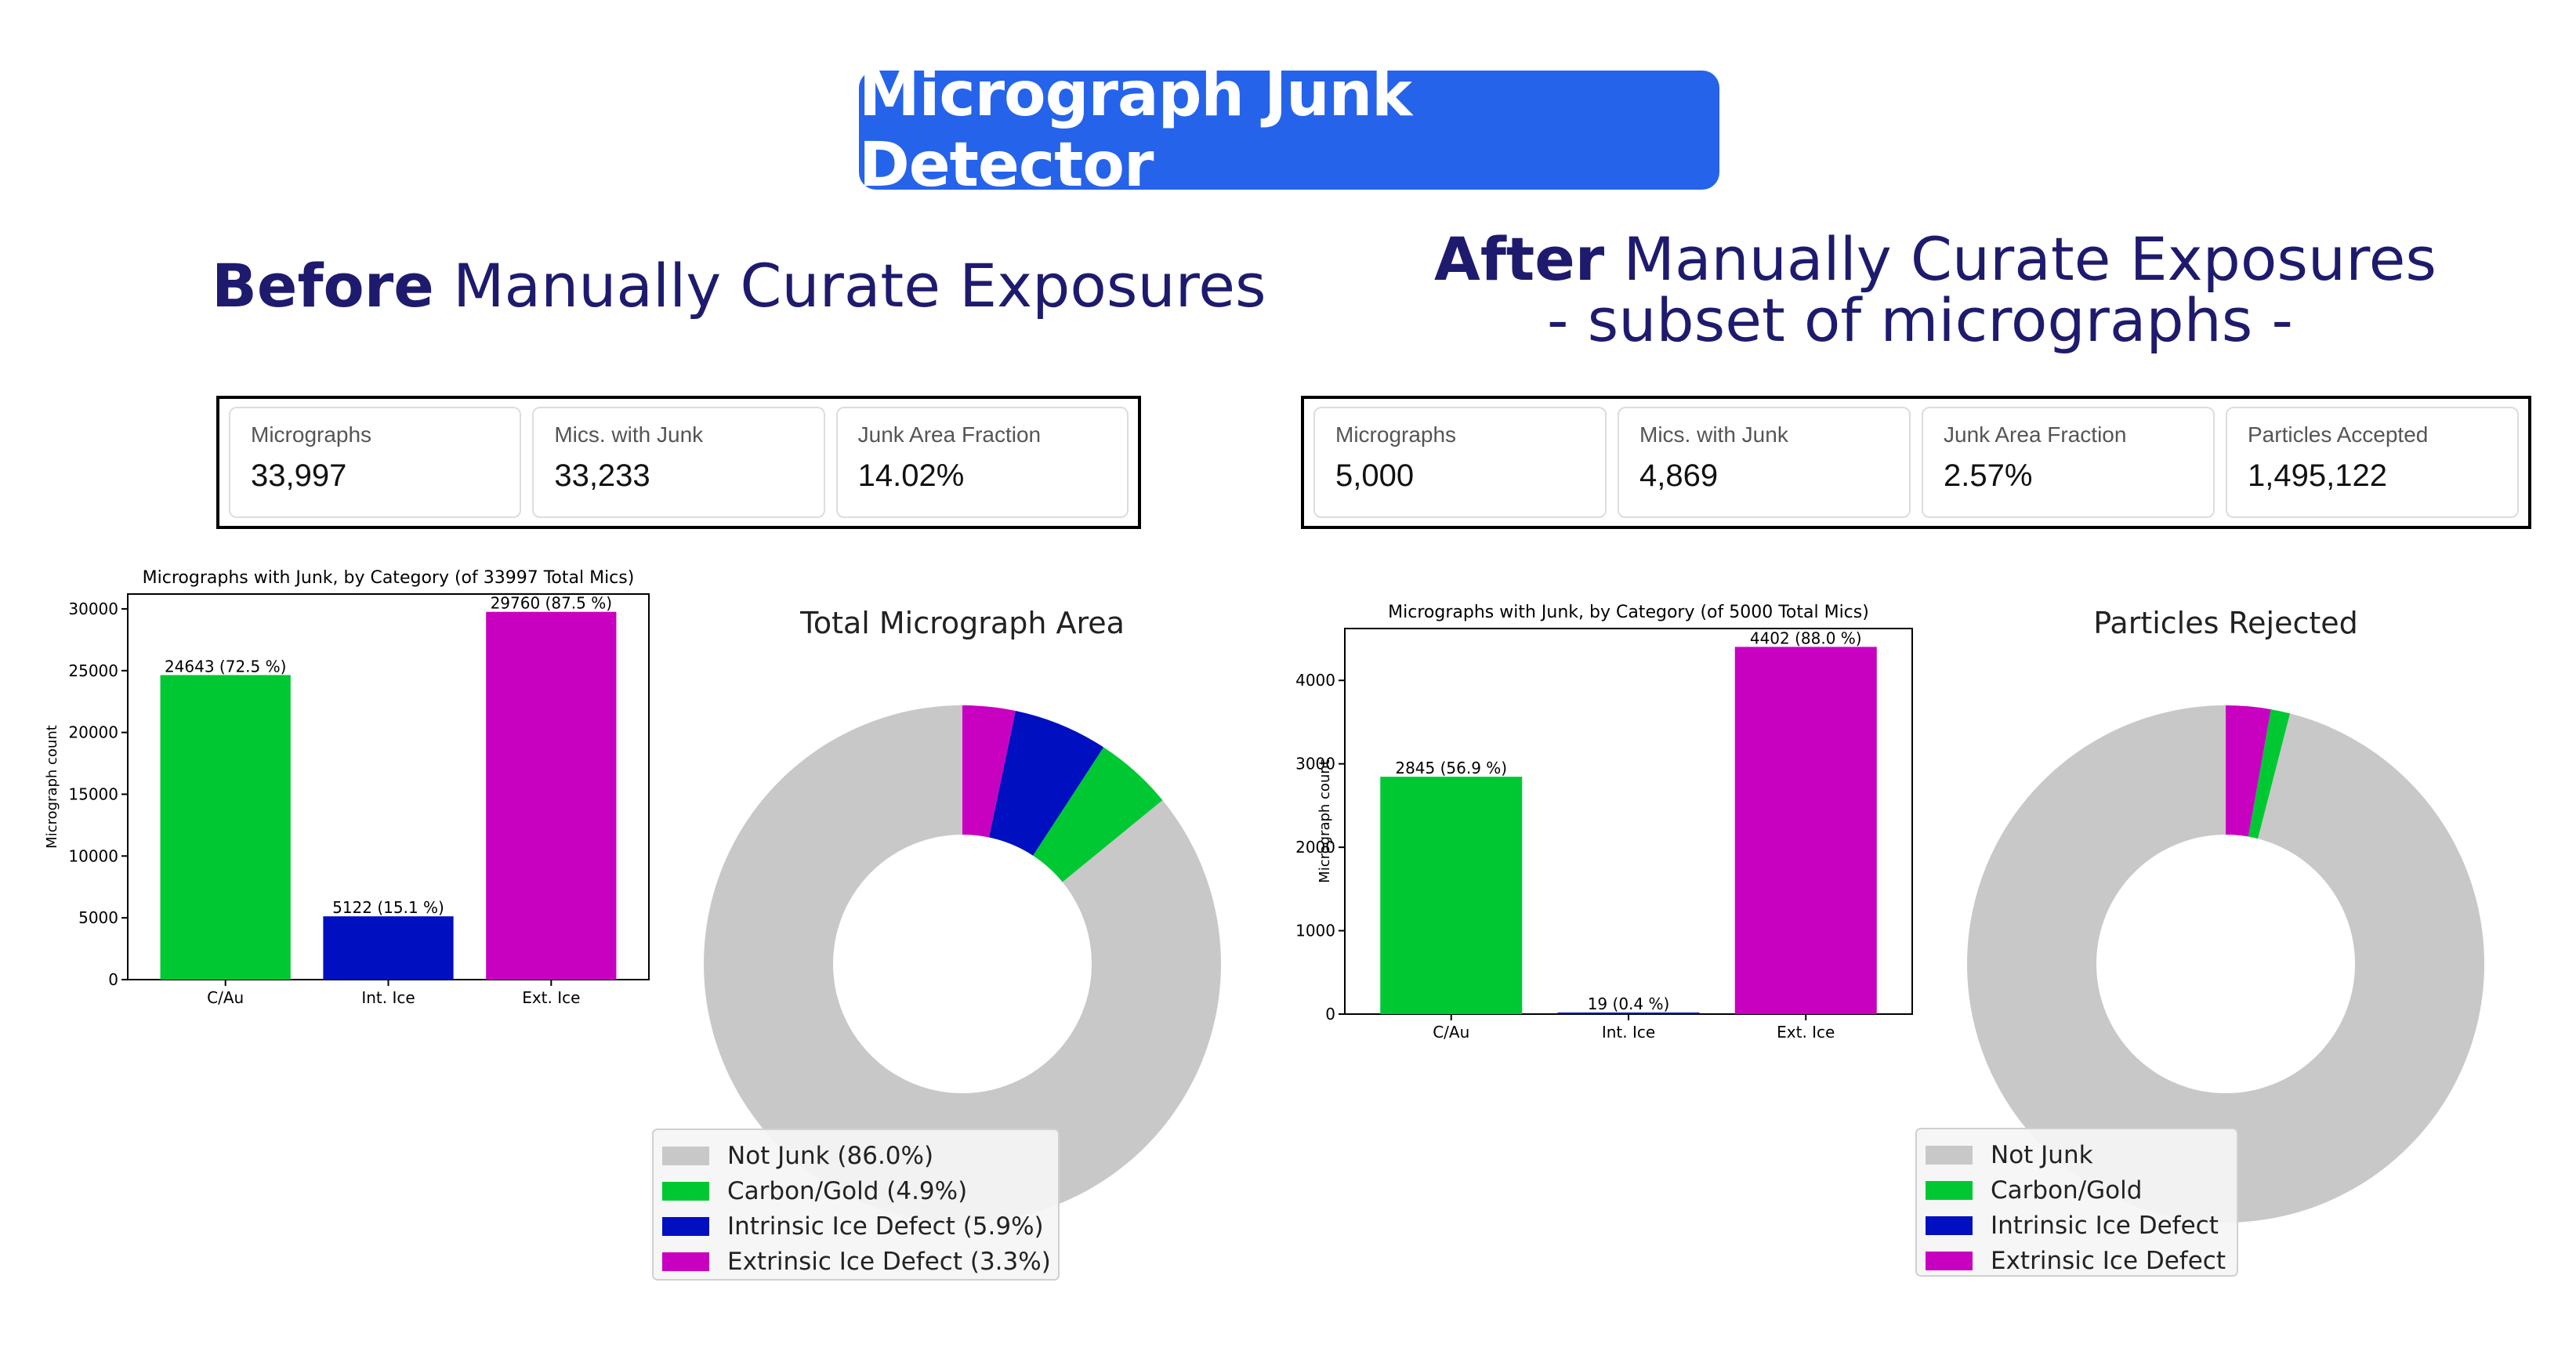  Describe the element at coordinates (1519, 259) in the screenshot. I see `after-heading-bold: After` at that location.